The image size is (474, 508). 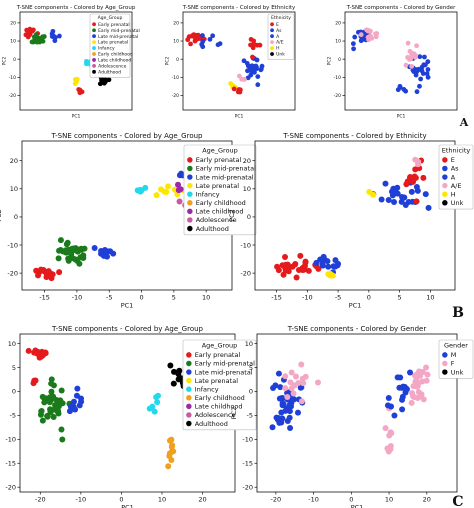 I want to click on x-tick-label: -5, so click(x=109, y=298).